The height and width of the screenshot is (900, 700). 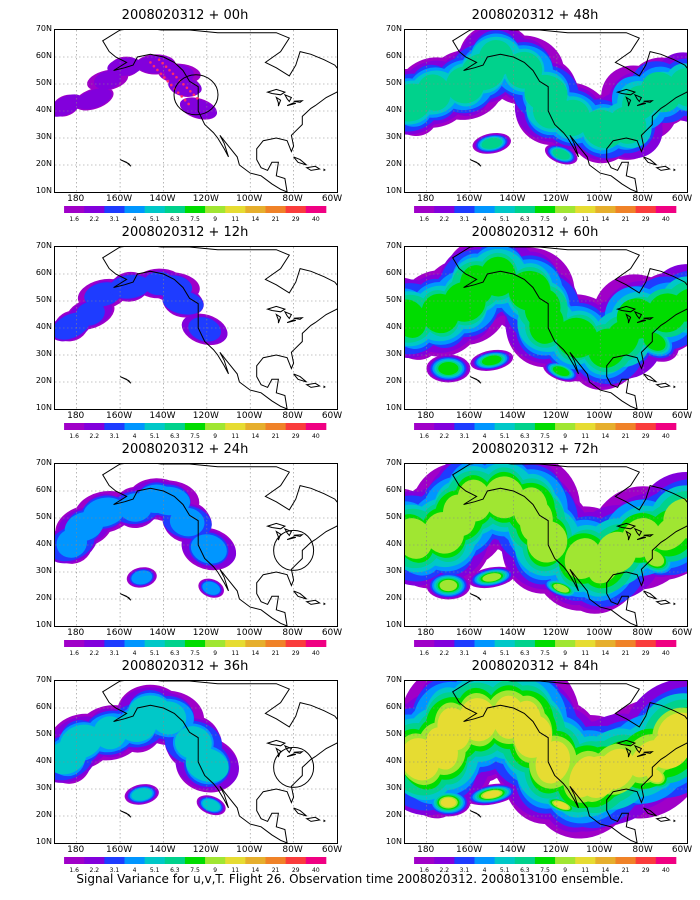 I want to click on map-canvas, so click(x=196, y=328).